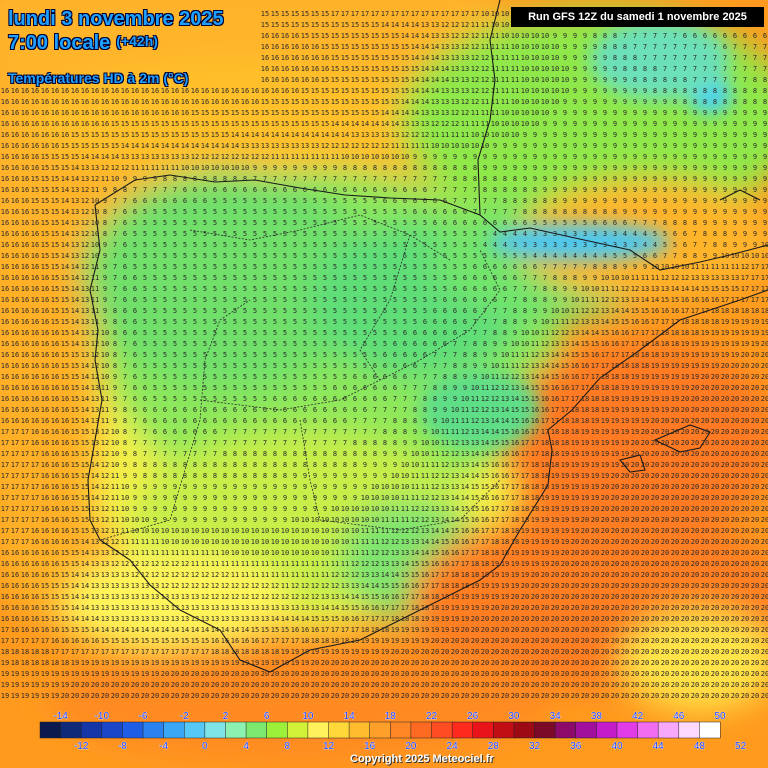 Image resolution: width=768 pixels, height=768 pixels. What do you see at coordinates (115, 652) in the screenshot?
I see `svg-text: 17` at bounding box center [115, 652].